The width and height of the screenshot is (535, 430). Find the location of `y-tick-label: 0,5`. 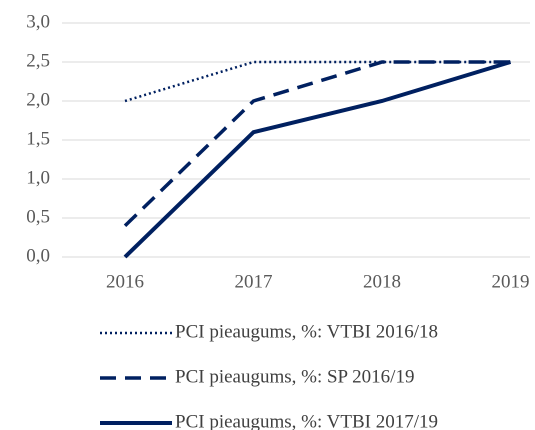

y-tick-label: 0,5 is located at coordinates (38, 216).